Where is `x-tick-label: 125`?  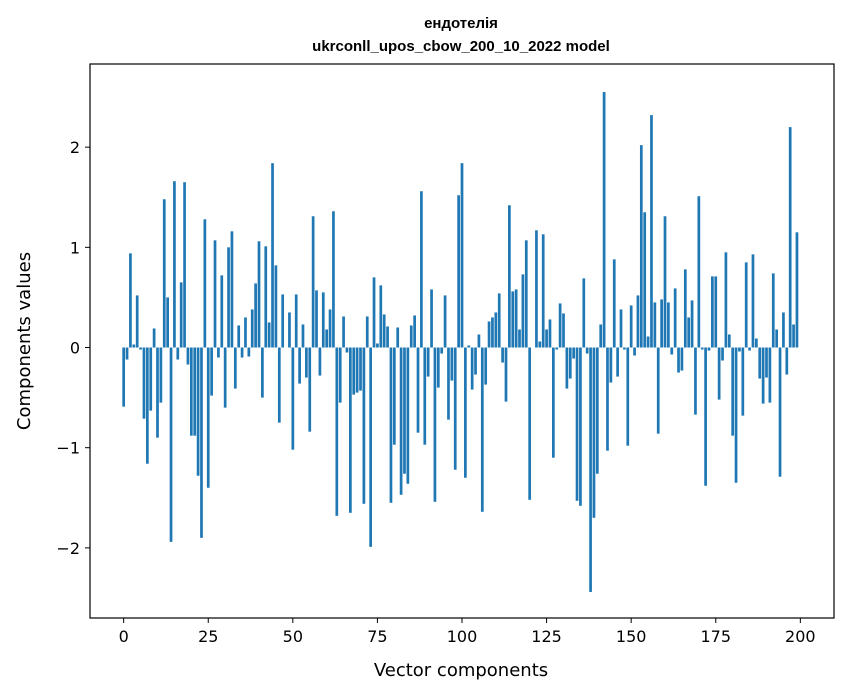 x-tick-label: 125 is located at coordinates (546, 636).